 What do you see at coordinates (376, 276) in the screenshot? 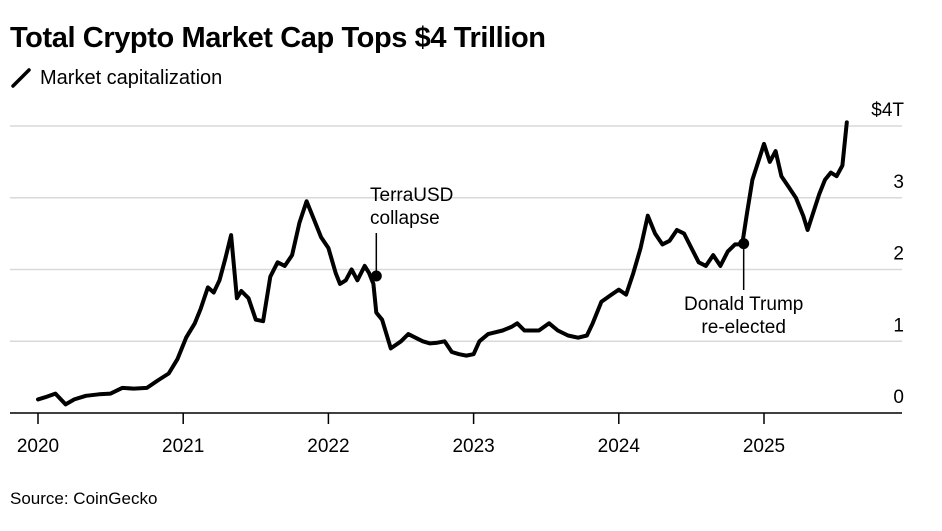
I see `annotation-dot-terrausd` at bounding box center [376, 276].